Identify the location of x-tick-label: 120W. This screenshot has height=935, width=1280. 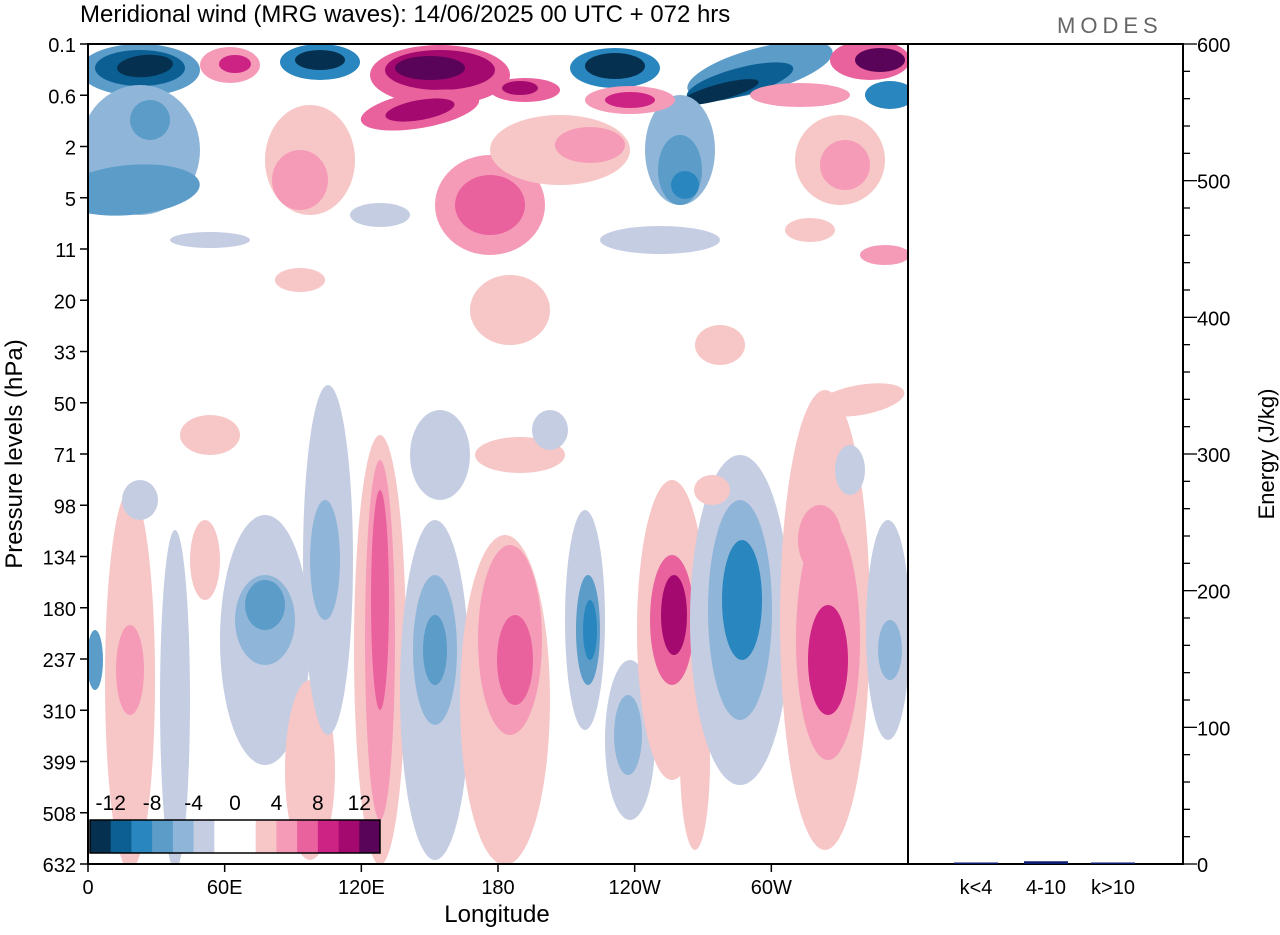
(635, 888).